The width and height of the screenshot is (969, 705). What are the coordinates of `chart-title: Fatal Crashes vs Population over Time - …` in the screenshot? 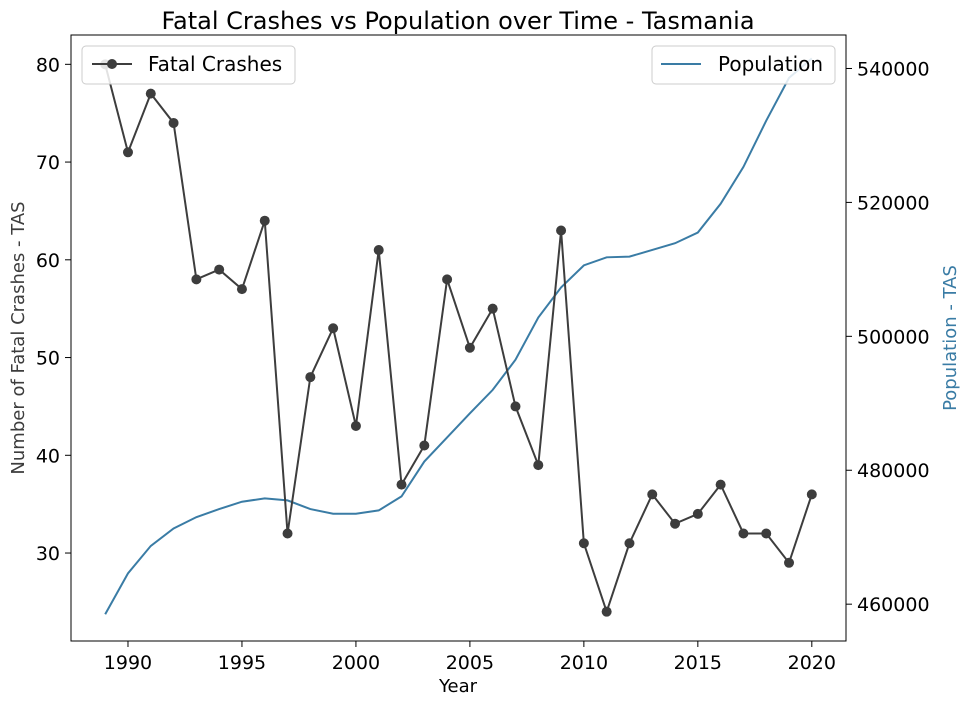 It's located at (457, 21).